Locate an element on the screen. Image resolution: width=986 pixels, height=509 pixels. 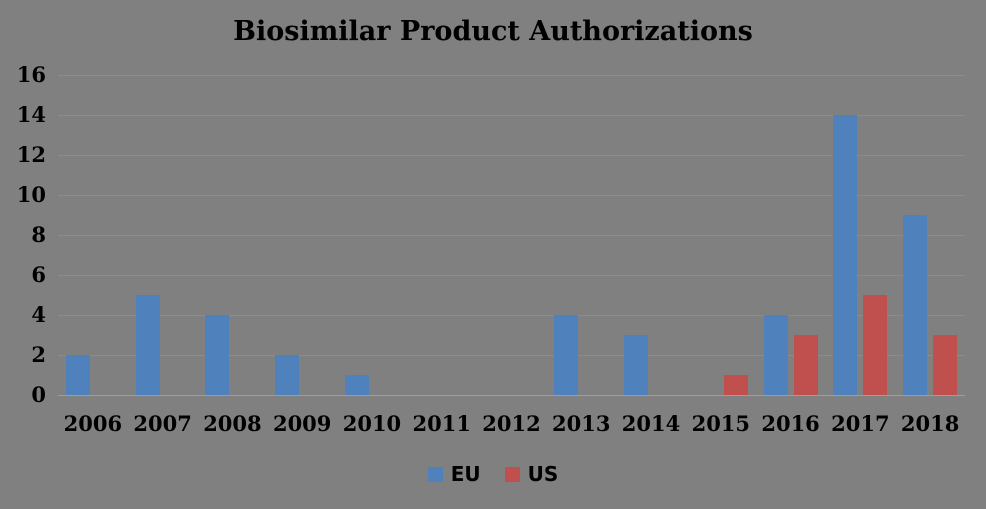
bar-eu-2010 is located at coordinates (356, 385).